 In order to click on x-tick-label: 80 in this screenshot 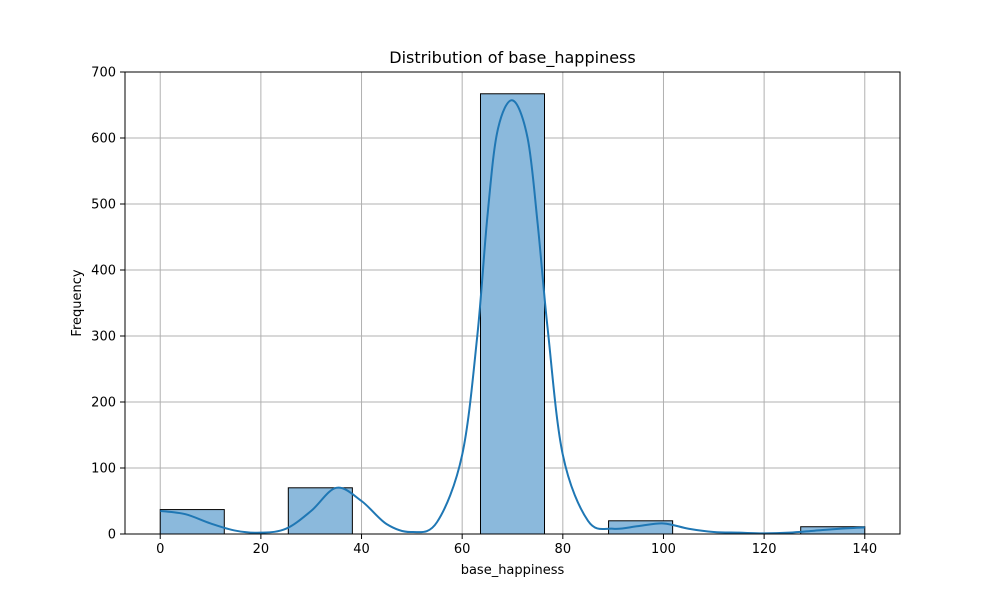, I will do `click(563, 549)`.